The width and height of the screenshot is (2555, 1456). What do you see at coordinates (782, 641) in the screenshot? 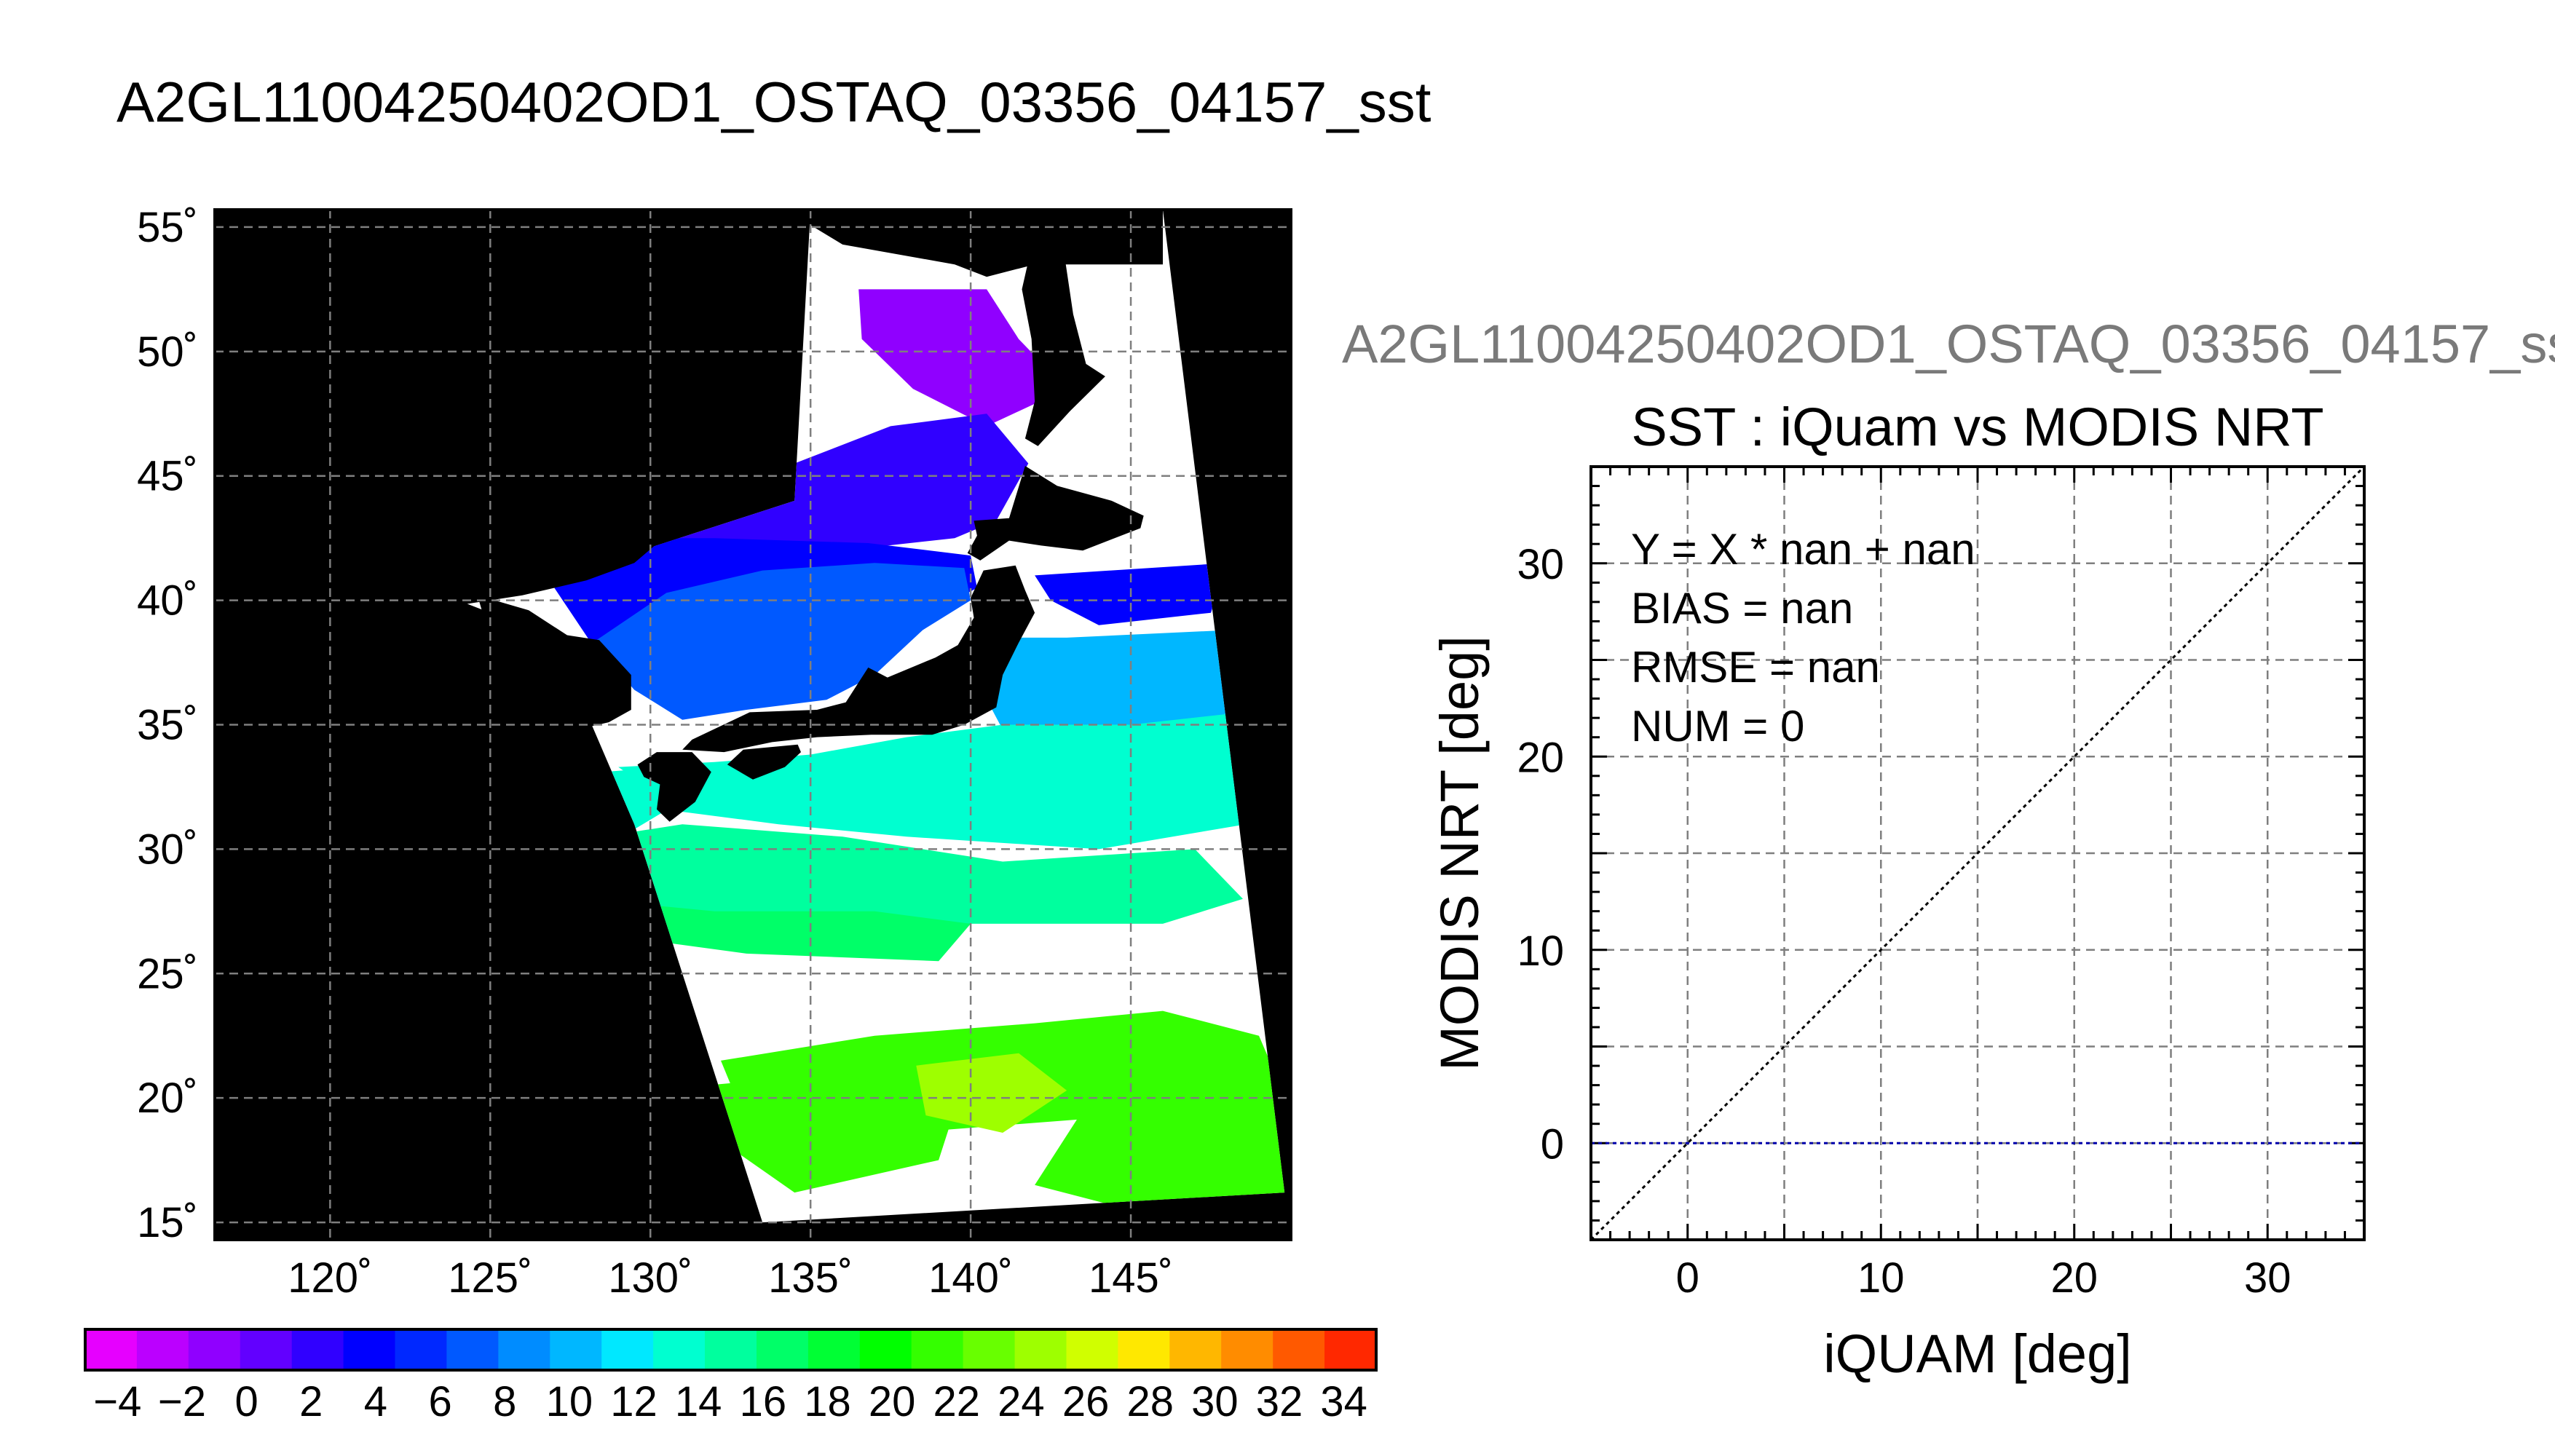
I see `sst-region-sea-of-japan-south` at bounding box center [782, 641].